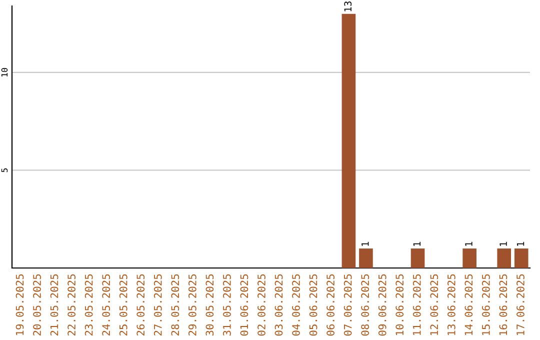 The width and height of the screenshot is (540, 340). What do you see at coordinates (175, 305) in the screenshot?
I see `x-tick-label: 28.05.2025` at bounding box center [175, 305].